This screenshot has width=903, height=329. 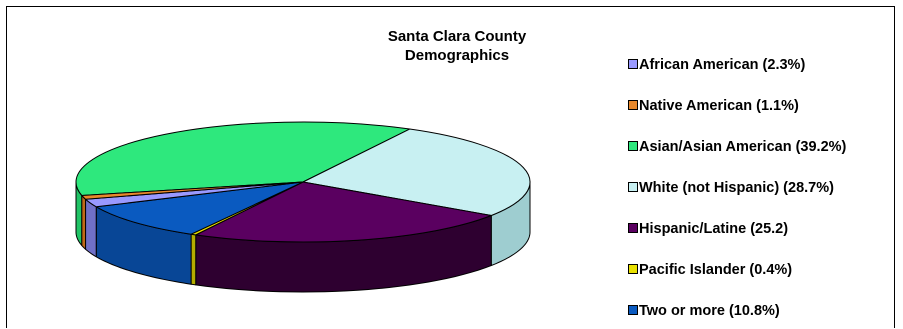 What do you see at coordinates (722, 65) in the screenshot?
I see `legend-label-african: African American (2.3%)` at bounding box center [722, 65].